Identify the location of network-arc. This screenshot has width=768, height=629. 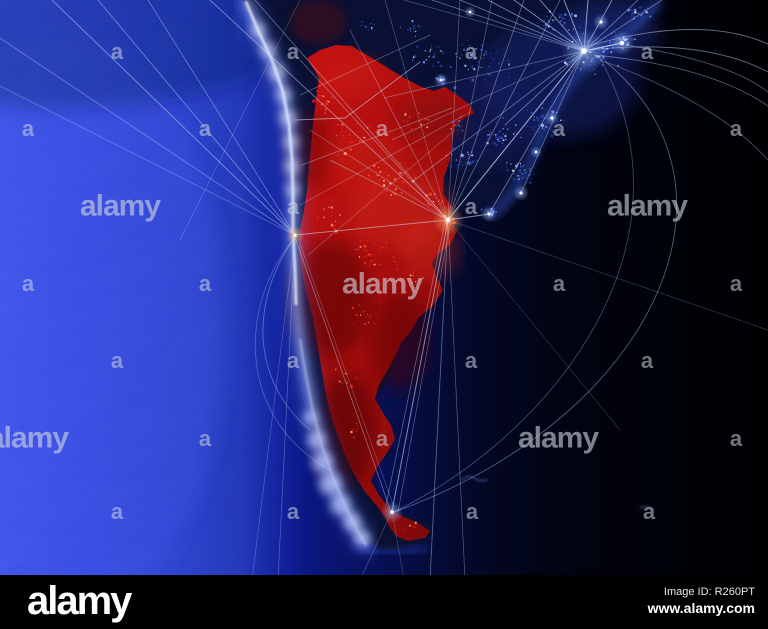
(680, 80).